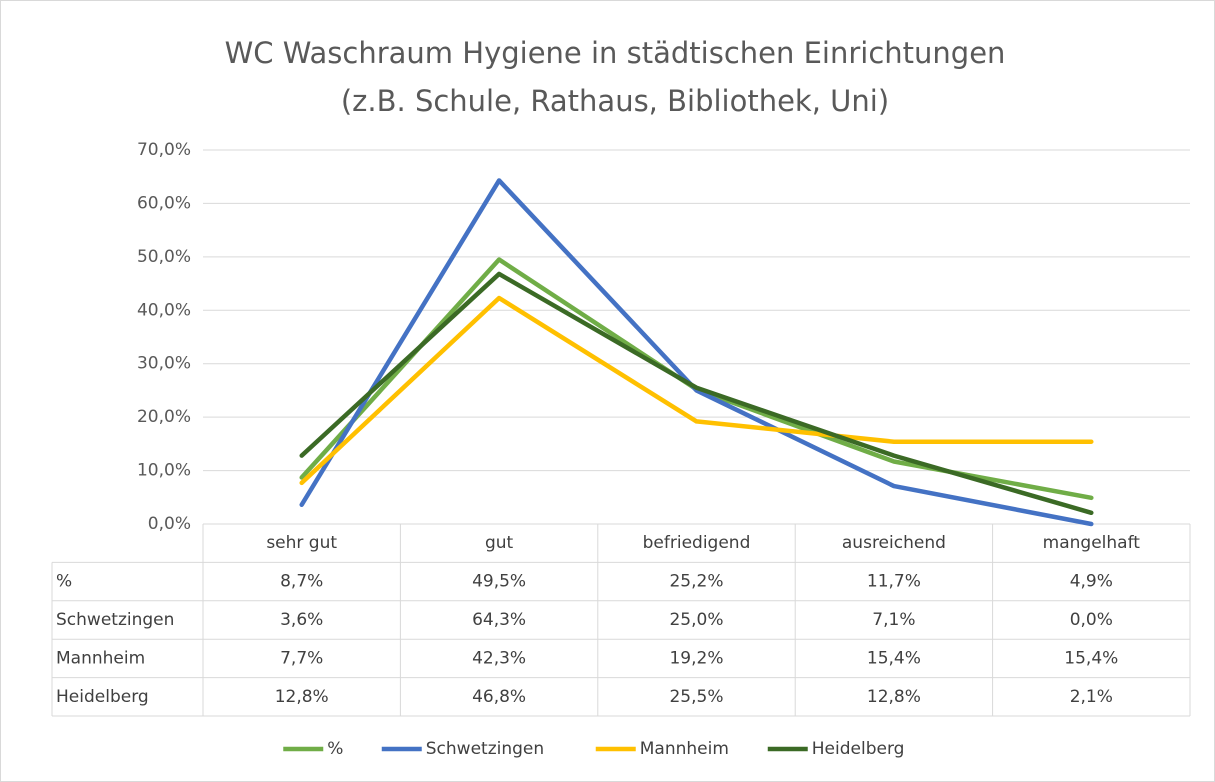 The image size is (1215, 782). Describe the element at coordinates (696, 620) in the screenshot. I see `table-cell: 25,0%` at that location.